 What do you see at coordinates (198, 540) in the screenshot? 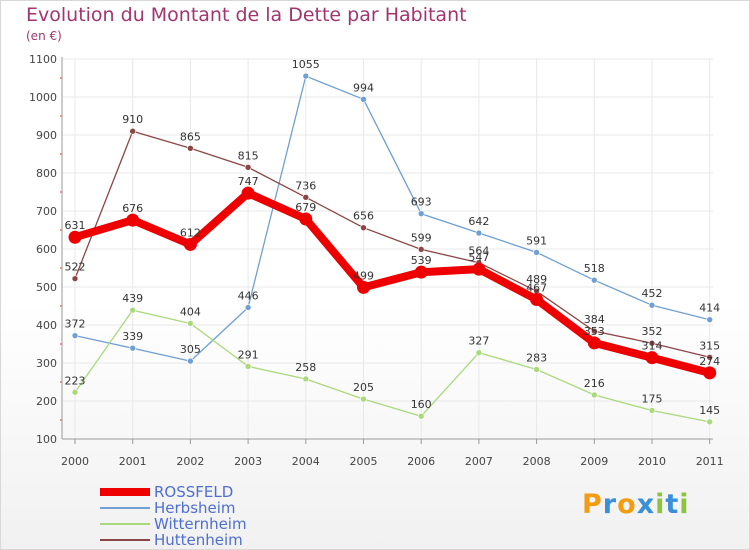
I see `legend-label: Huttenheim` at bounding box center [198, 540].